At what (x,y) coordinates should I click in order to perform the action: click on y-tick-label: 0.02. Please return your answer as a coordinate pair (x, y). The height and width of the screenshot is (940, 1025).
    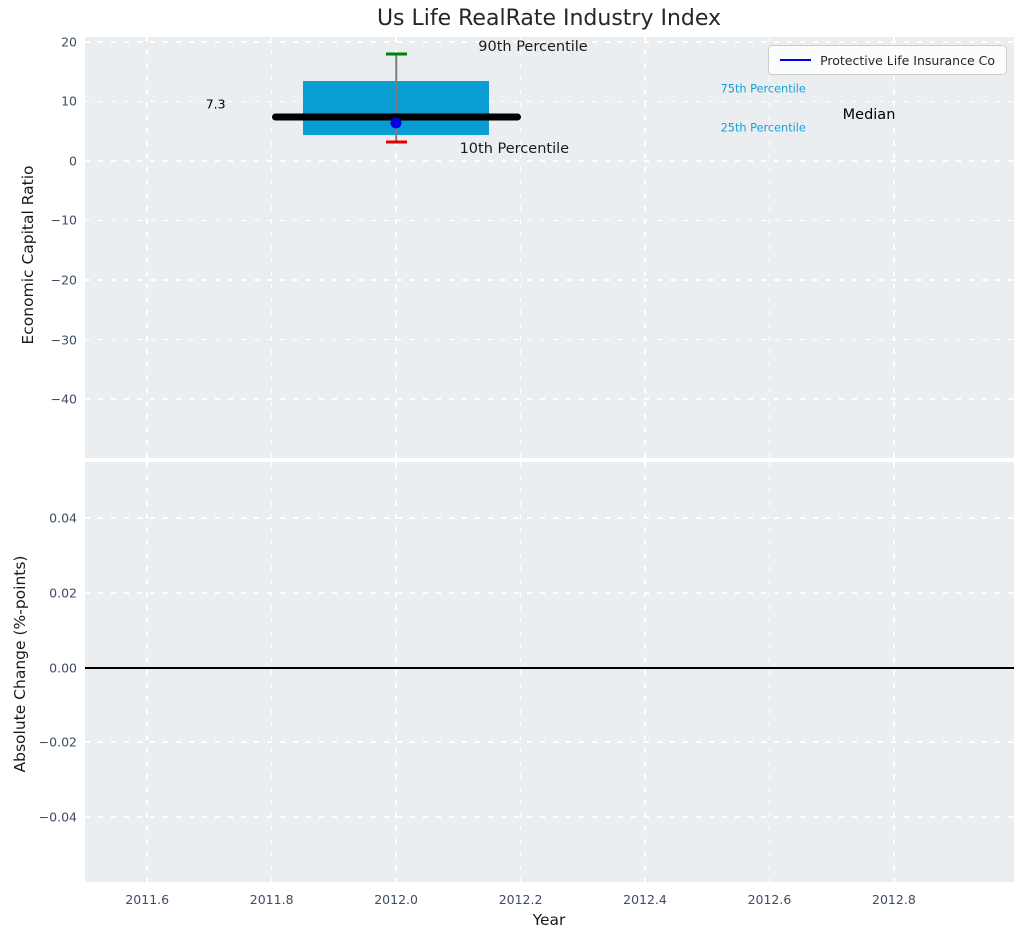
    Looking at the image, I should click on (63, 593).